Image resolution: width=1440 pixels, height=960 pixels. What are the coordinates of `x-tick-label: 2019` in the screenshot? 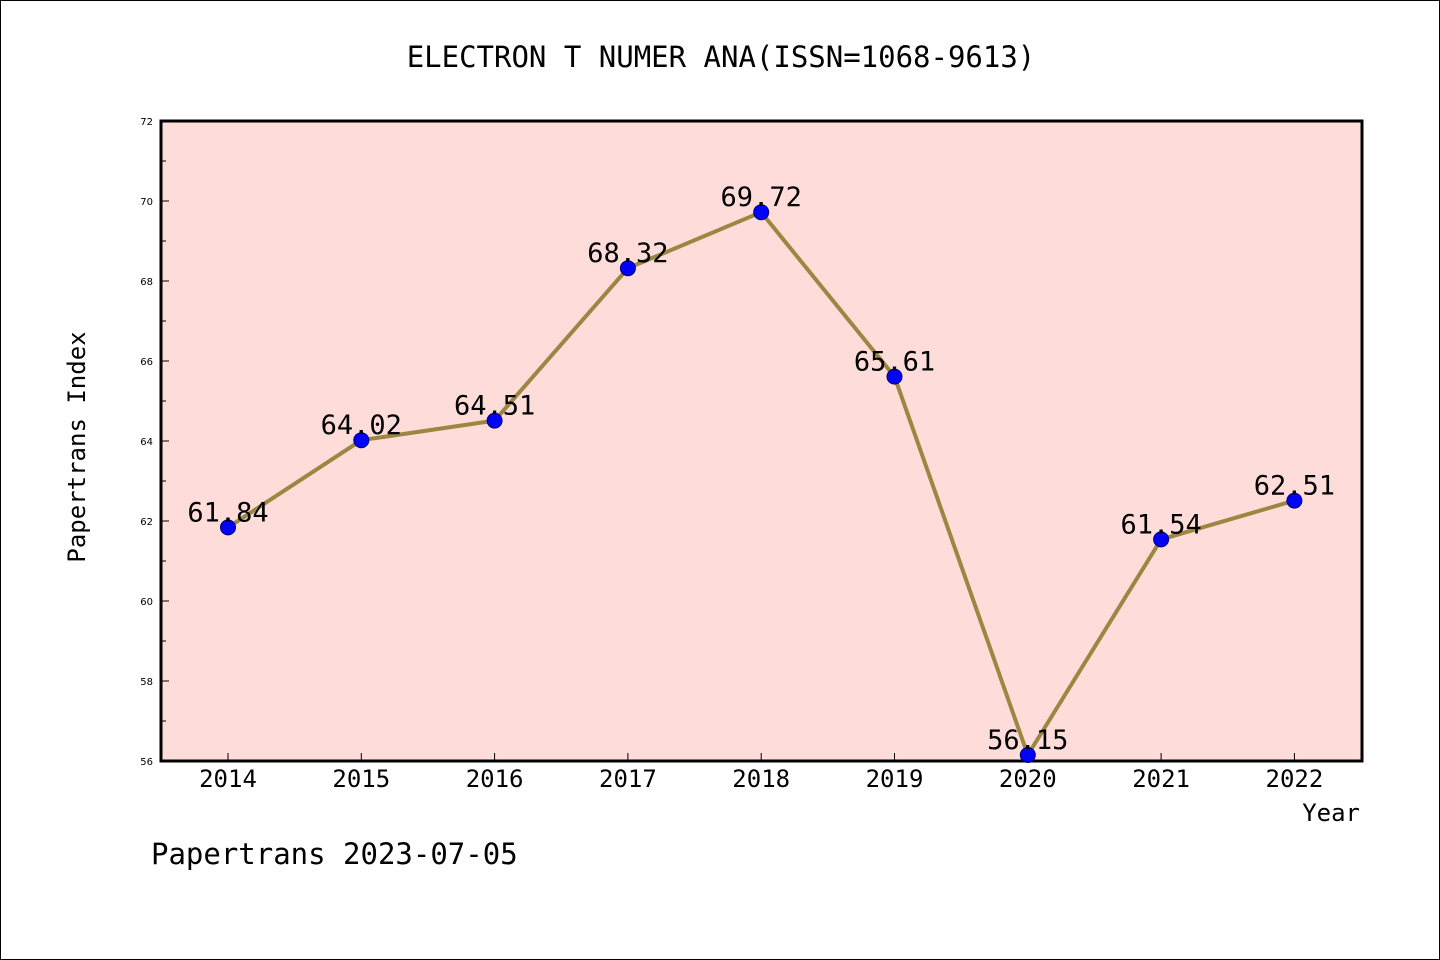 It's located at (895, 779).